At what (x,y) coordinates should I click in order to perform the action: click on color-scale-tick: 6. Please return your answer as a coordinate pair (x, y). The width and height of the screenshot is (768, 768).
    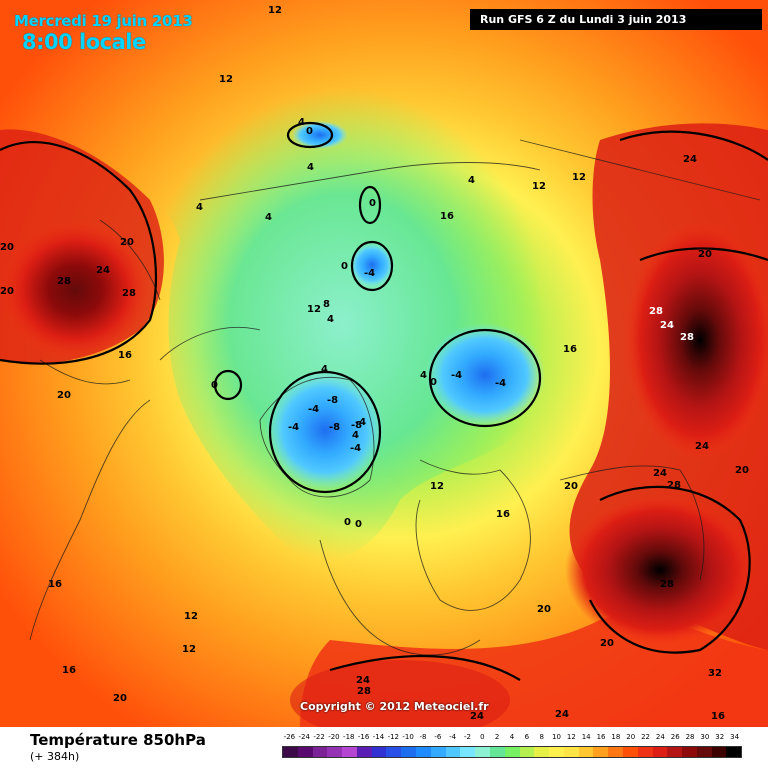
    Looking at the image, I should click on (527, 737).